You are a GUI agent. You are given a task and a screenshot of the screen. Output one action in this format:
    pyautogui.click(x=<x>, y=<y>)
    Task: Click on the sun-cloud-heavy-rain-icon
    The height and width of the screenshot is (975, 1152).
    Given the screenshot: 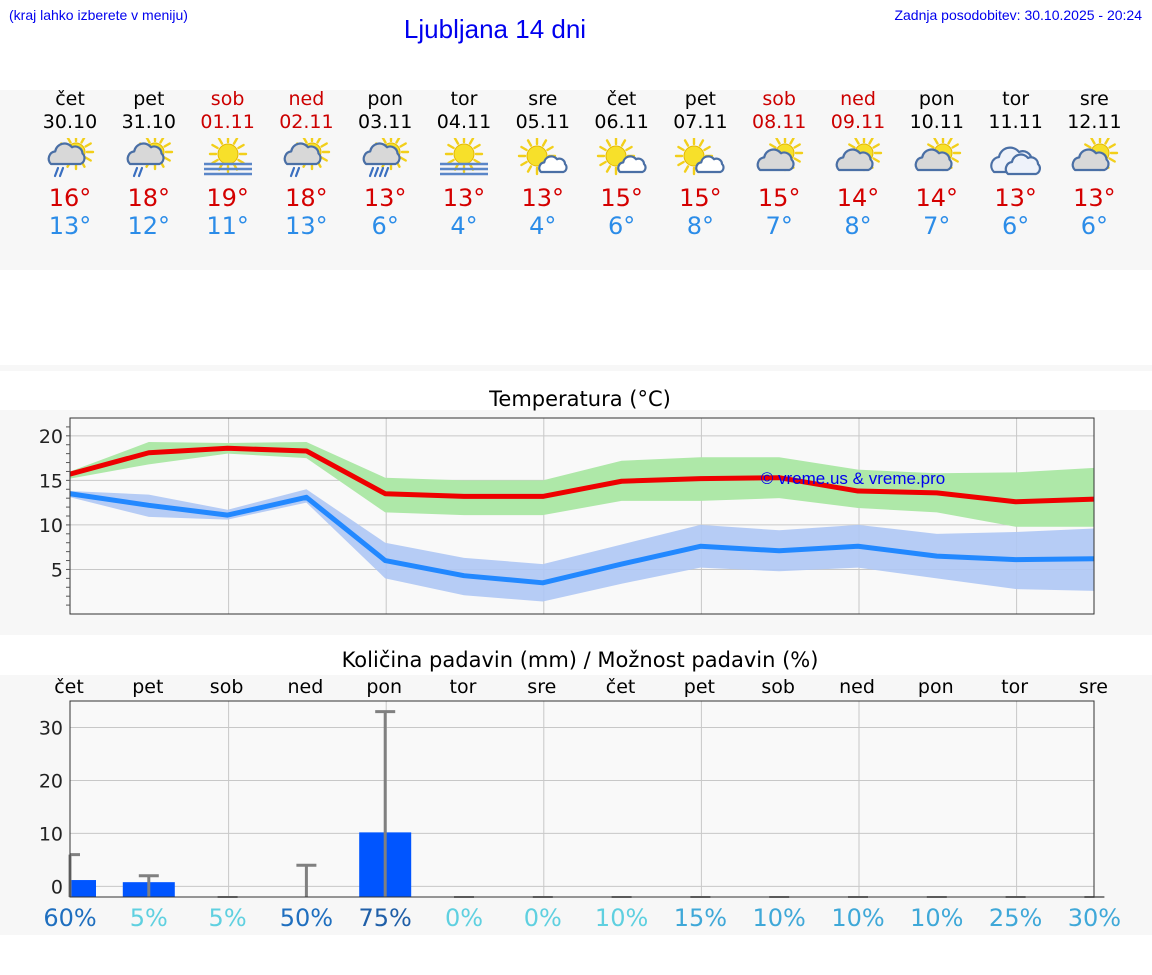 What is the action you would take?
    pyautogui.click(x=386, y=158)
    